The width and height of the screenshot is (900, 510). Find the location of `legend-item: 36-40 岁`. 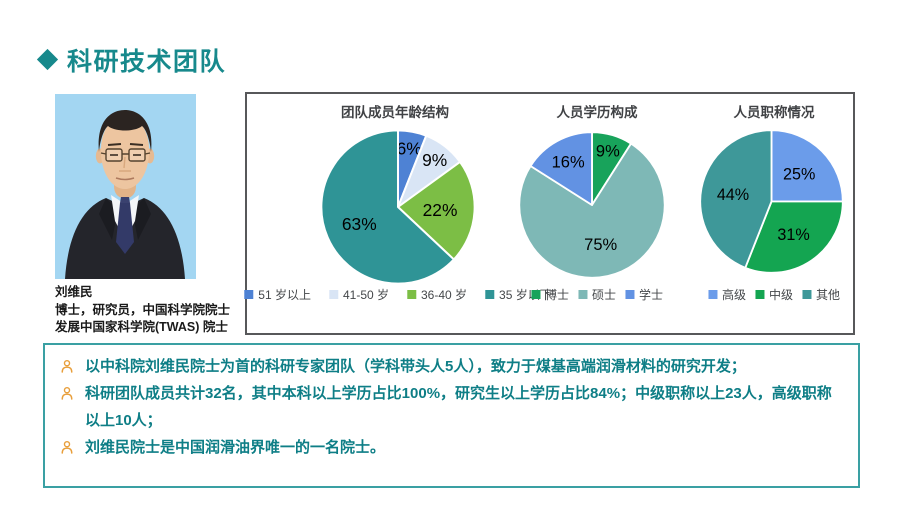

legend-item: 36-40 岁 is located at coordinates (437, 294).